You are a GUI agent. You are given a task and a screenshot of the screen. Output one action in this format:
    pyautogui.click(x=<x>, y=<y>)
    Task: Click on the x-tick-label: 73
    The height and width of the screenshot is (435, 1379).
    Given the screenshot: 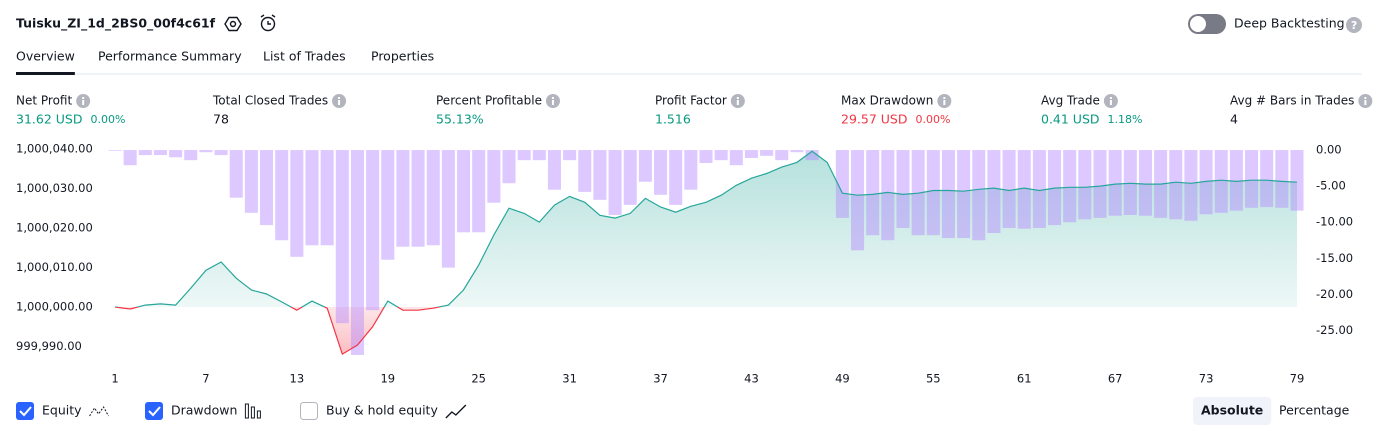 What is the action you would take?
    pyautogui.click(x=1206, y=379)
    